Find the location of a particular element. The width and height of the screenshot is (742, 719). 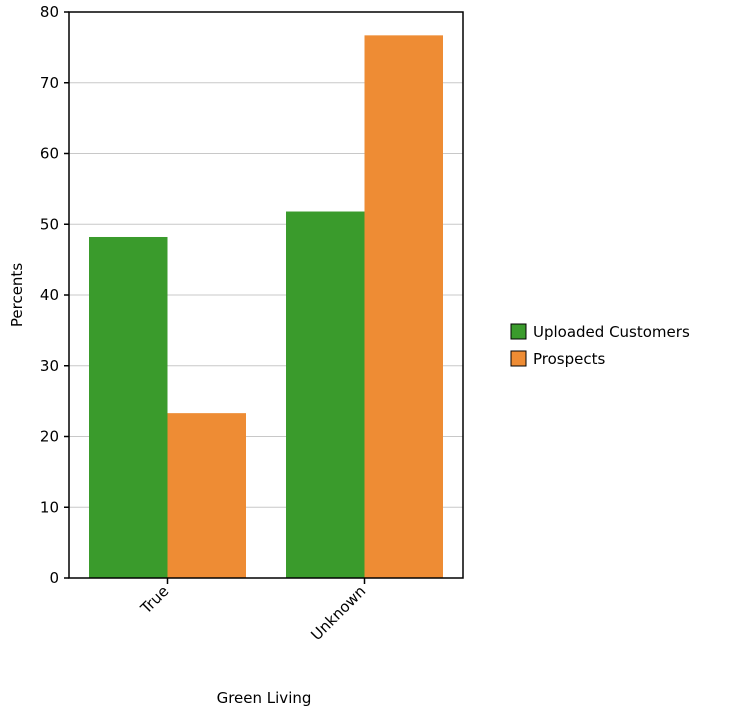

y-tick-label: 80 is located at coordinates (49, 12).